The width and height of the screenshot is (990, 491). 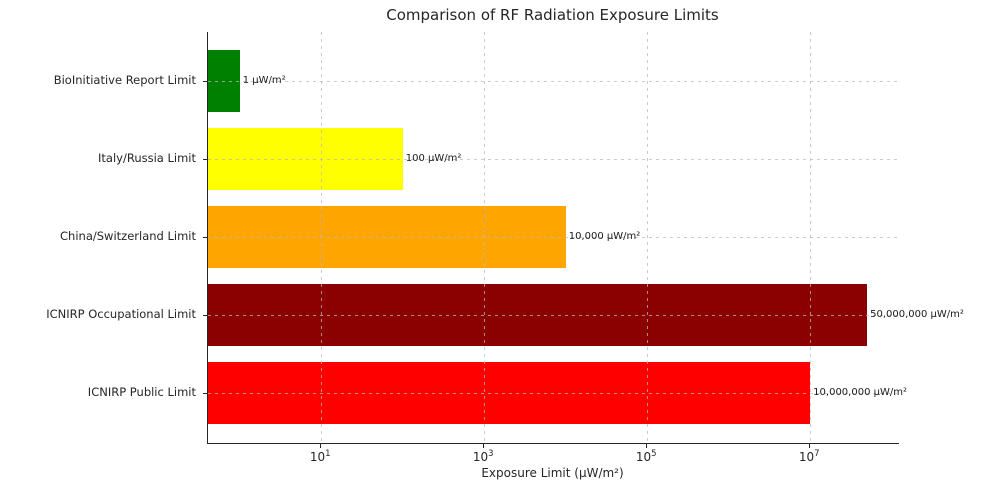 What do you see at coordinates (552, 473) in the screenshot?
I see `x-axis-label: Exposure Limit (μW/m²)` at bounding box center [552, 473].